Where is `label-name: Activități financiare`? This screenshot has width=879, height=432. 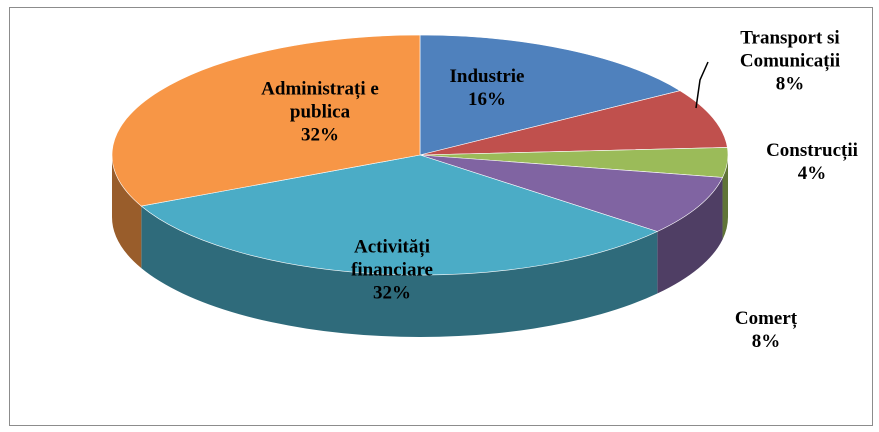 label-name: Activități financiare is located at coordinates (392, 258).